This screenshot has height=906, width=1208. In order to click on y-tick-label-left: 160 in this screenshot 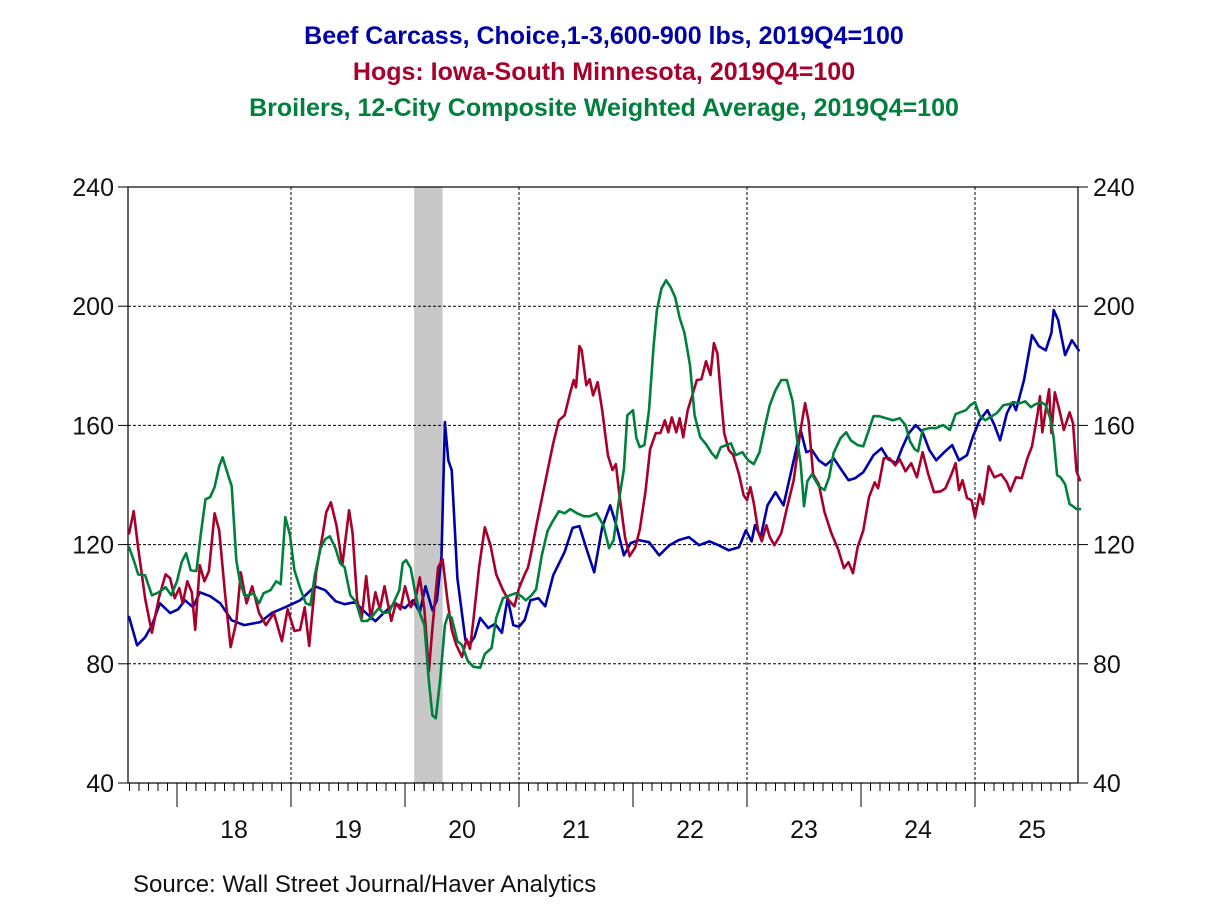, I will do `click(93, 426)`.